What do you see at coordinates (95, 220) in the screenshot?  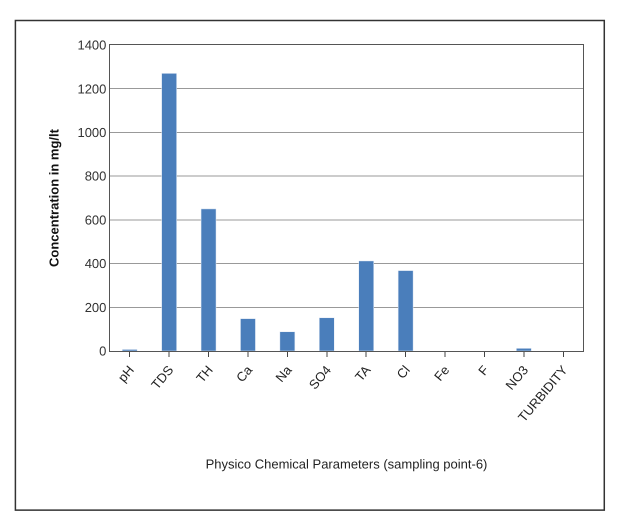 I see `y-tick-label: 600` at bounding box center [95, 220].